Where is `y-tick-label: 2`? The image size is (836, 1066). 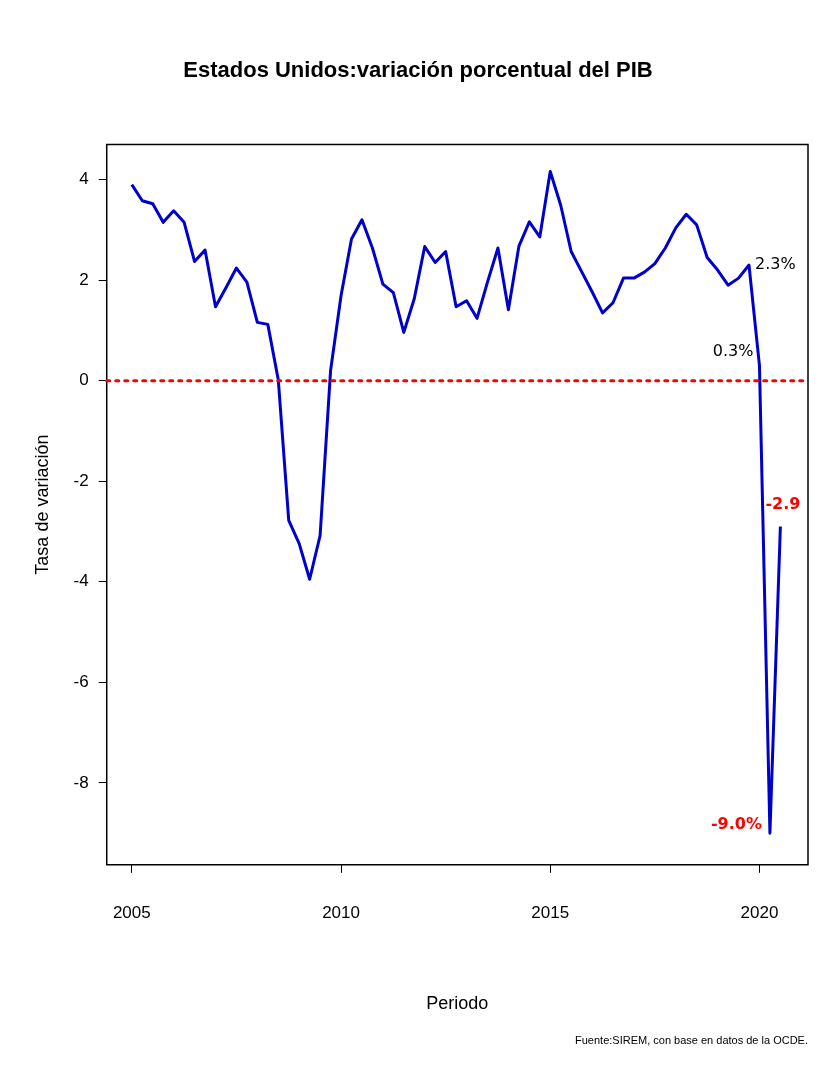 y-tick-label: 2 is located at coordinates (84, 279).